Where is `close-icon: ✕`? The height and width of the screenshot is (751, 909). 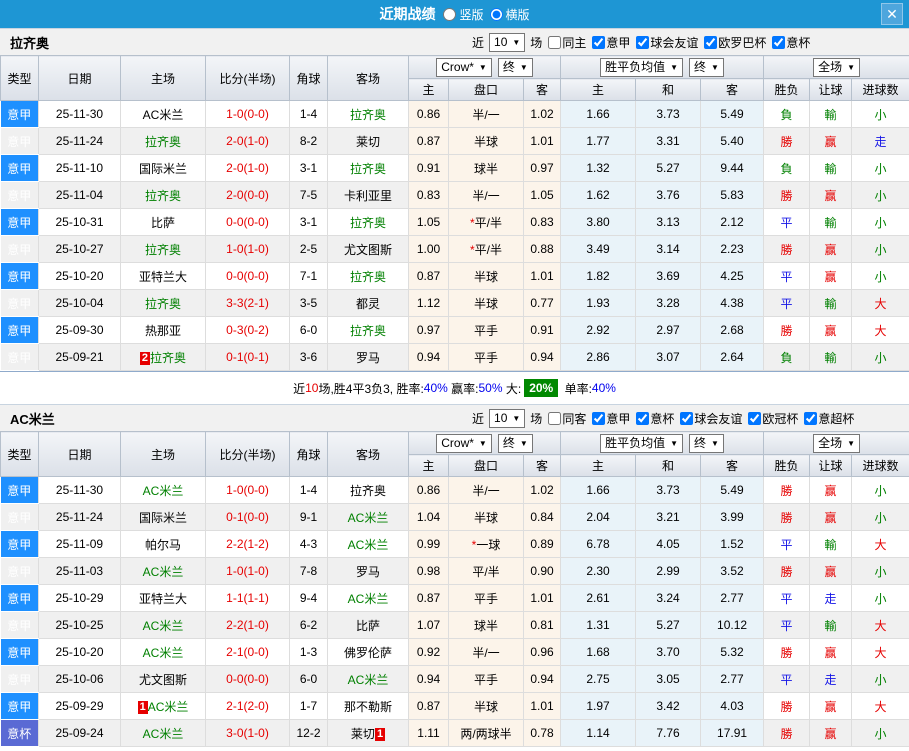
close-icon: ✕ is located at coordinates (892, 14).